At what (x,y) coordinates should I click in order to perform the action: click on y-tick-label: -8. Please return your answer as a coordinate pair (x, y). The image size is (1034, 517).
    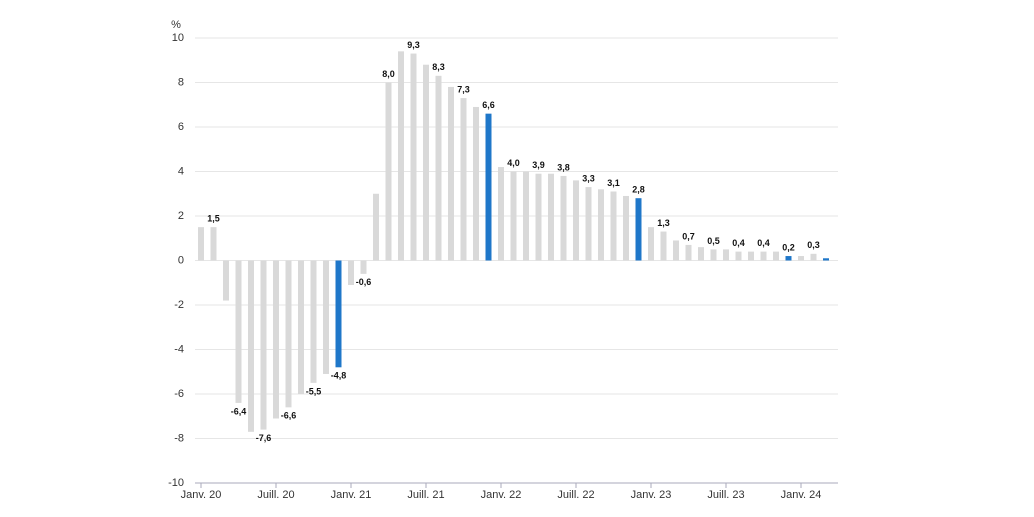
    Looking at the image, I should click on (179, 438).